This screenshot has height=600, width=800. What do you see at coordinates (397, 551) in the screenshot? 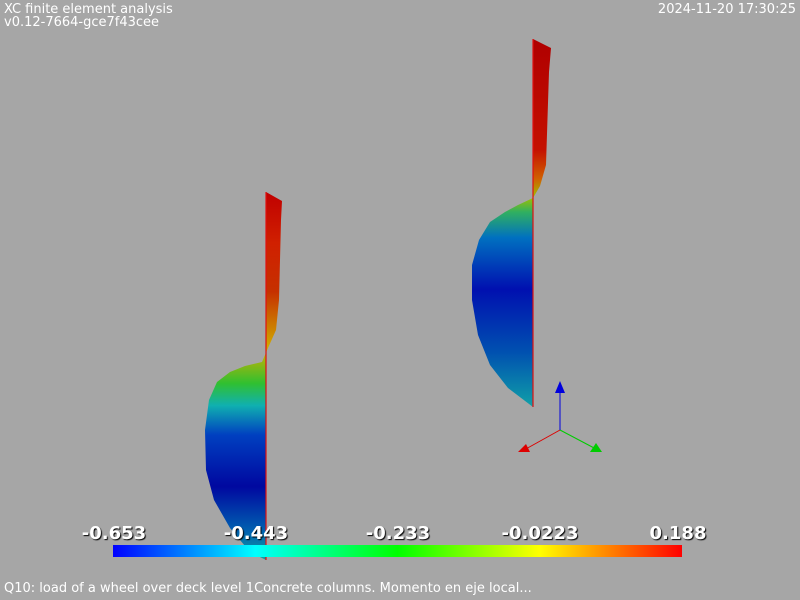
I see `color-scale-bar` at bounding box center [397, 551].